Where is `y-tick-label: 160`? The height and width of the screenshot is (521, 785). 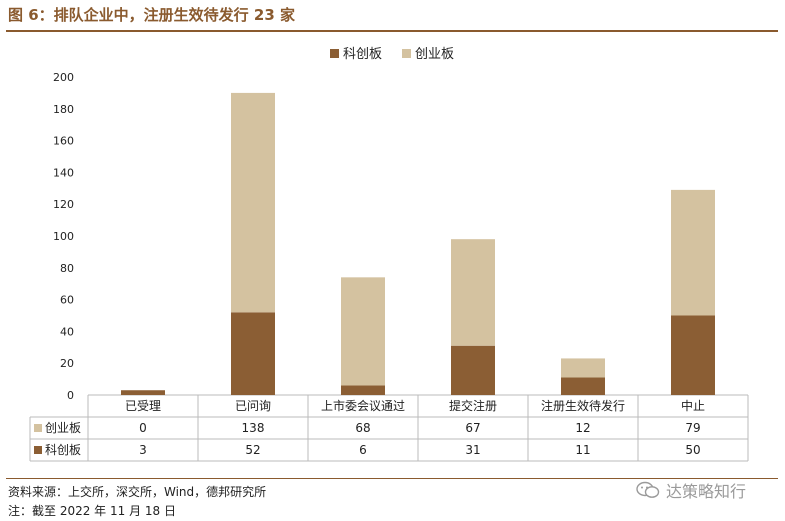
y-tick-label: 160 is located at coordinates (63, 141).